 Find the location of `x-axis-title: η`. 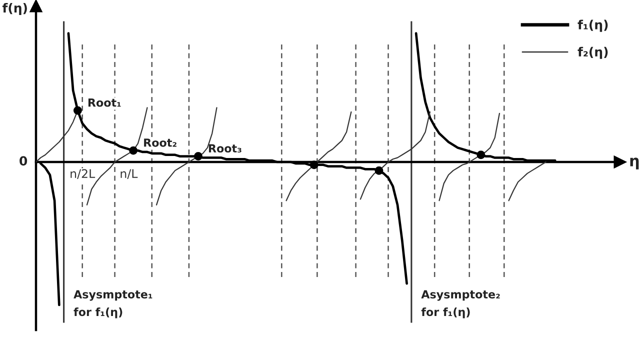

x-axis-title: η is located at coordinates (634, 164).